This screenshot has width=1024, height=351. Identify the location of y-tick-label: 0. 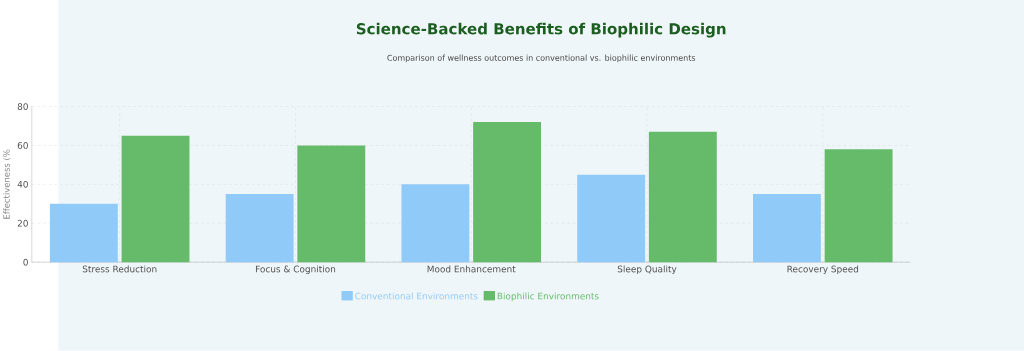
(25, 262).